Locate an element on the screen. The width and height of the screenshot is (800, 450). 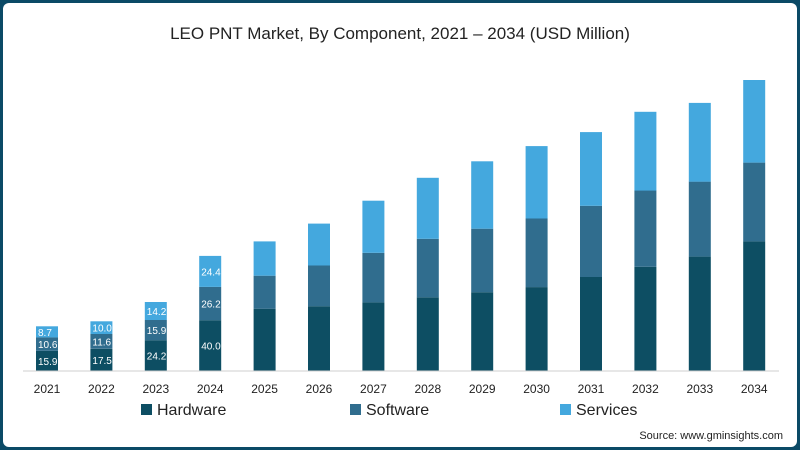
x-tick-2032: 2032 is located at coordinates (645, 389).